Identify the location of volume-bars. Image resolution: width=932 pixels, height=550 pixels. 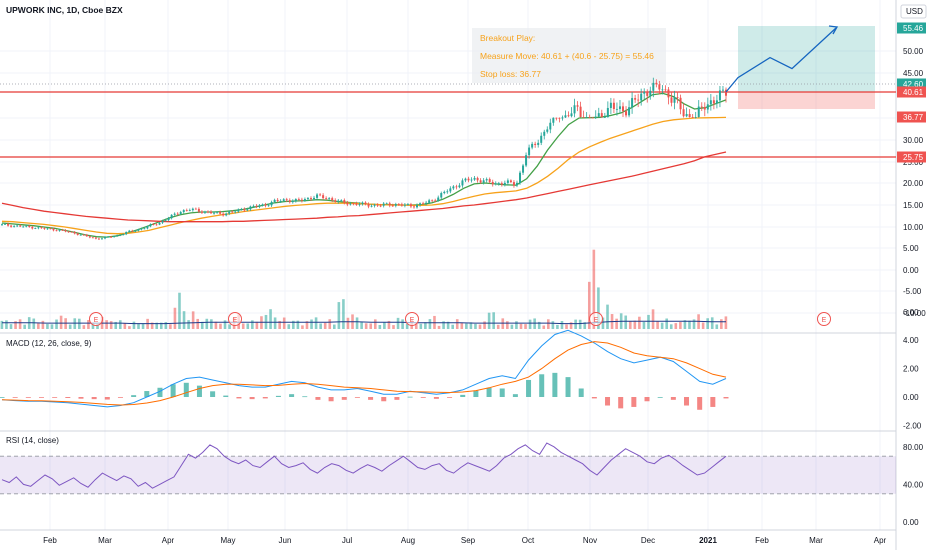
(364, 289).